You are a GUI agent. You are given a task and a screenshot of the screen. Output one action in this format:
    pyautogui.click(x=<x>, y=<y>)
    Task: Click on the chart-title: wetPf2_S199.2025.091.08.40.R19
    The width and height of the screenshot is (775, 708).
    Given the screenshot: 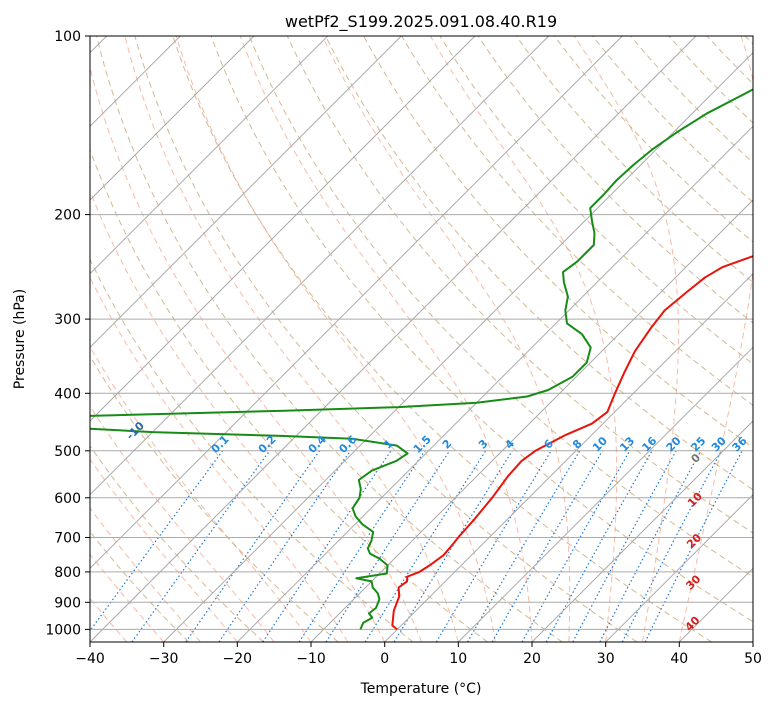 What is the action you would take?
    pyautogui.click(x=421, y=22)
    